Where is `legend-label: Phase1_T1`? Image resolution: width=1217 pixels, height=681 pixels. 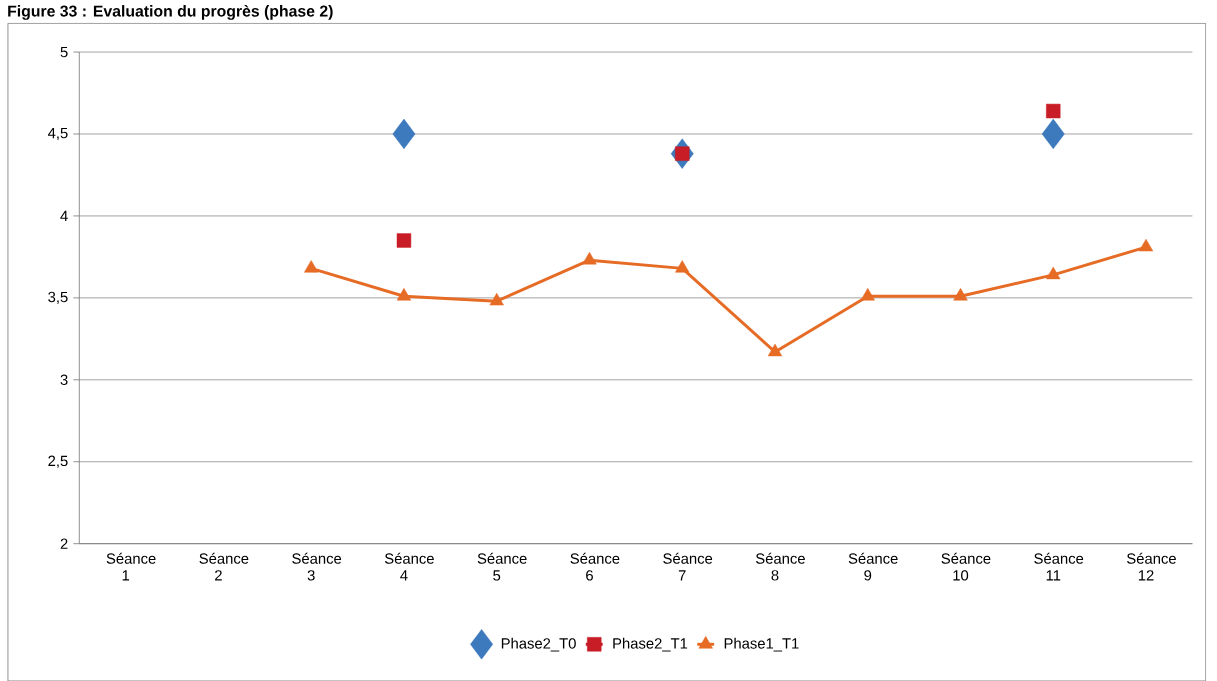 legend-label: Phase1_T1 is located at coordinates (761, 644).